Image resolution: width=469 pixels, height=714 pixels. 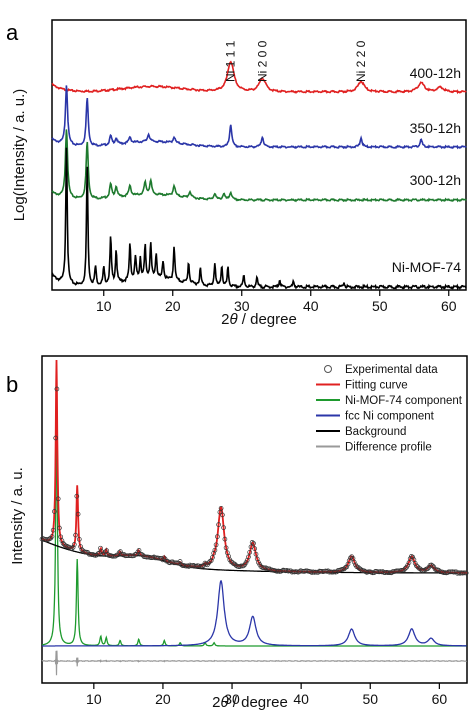 I want to click on series-label: 350-12h, so click(x=435, y=128).